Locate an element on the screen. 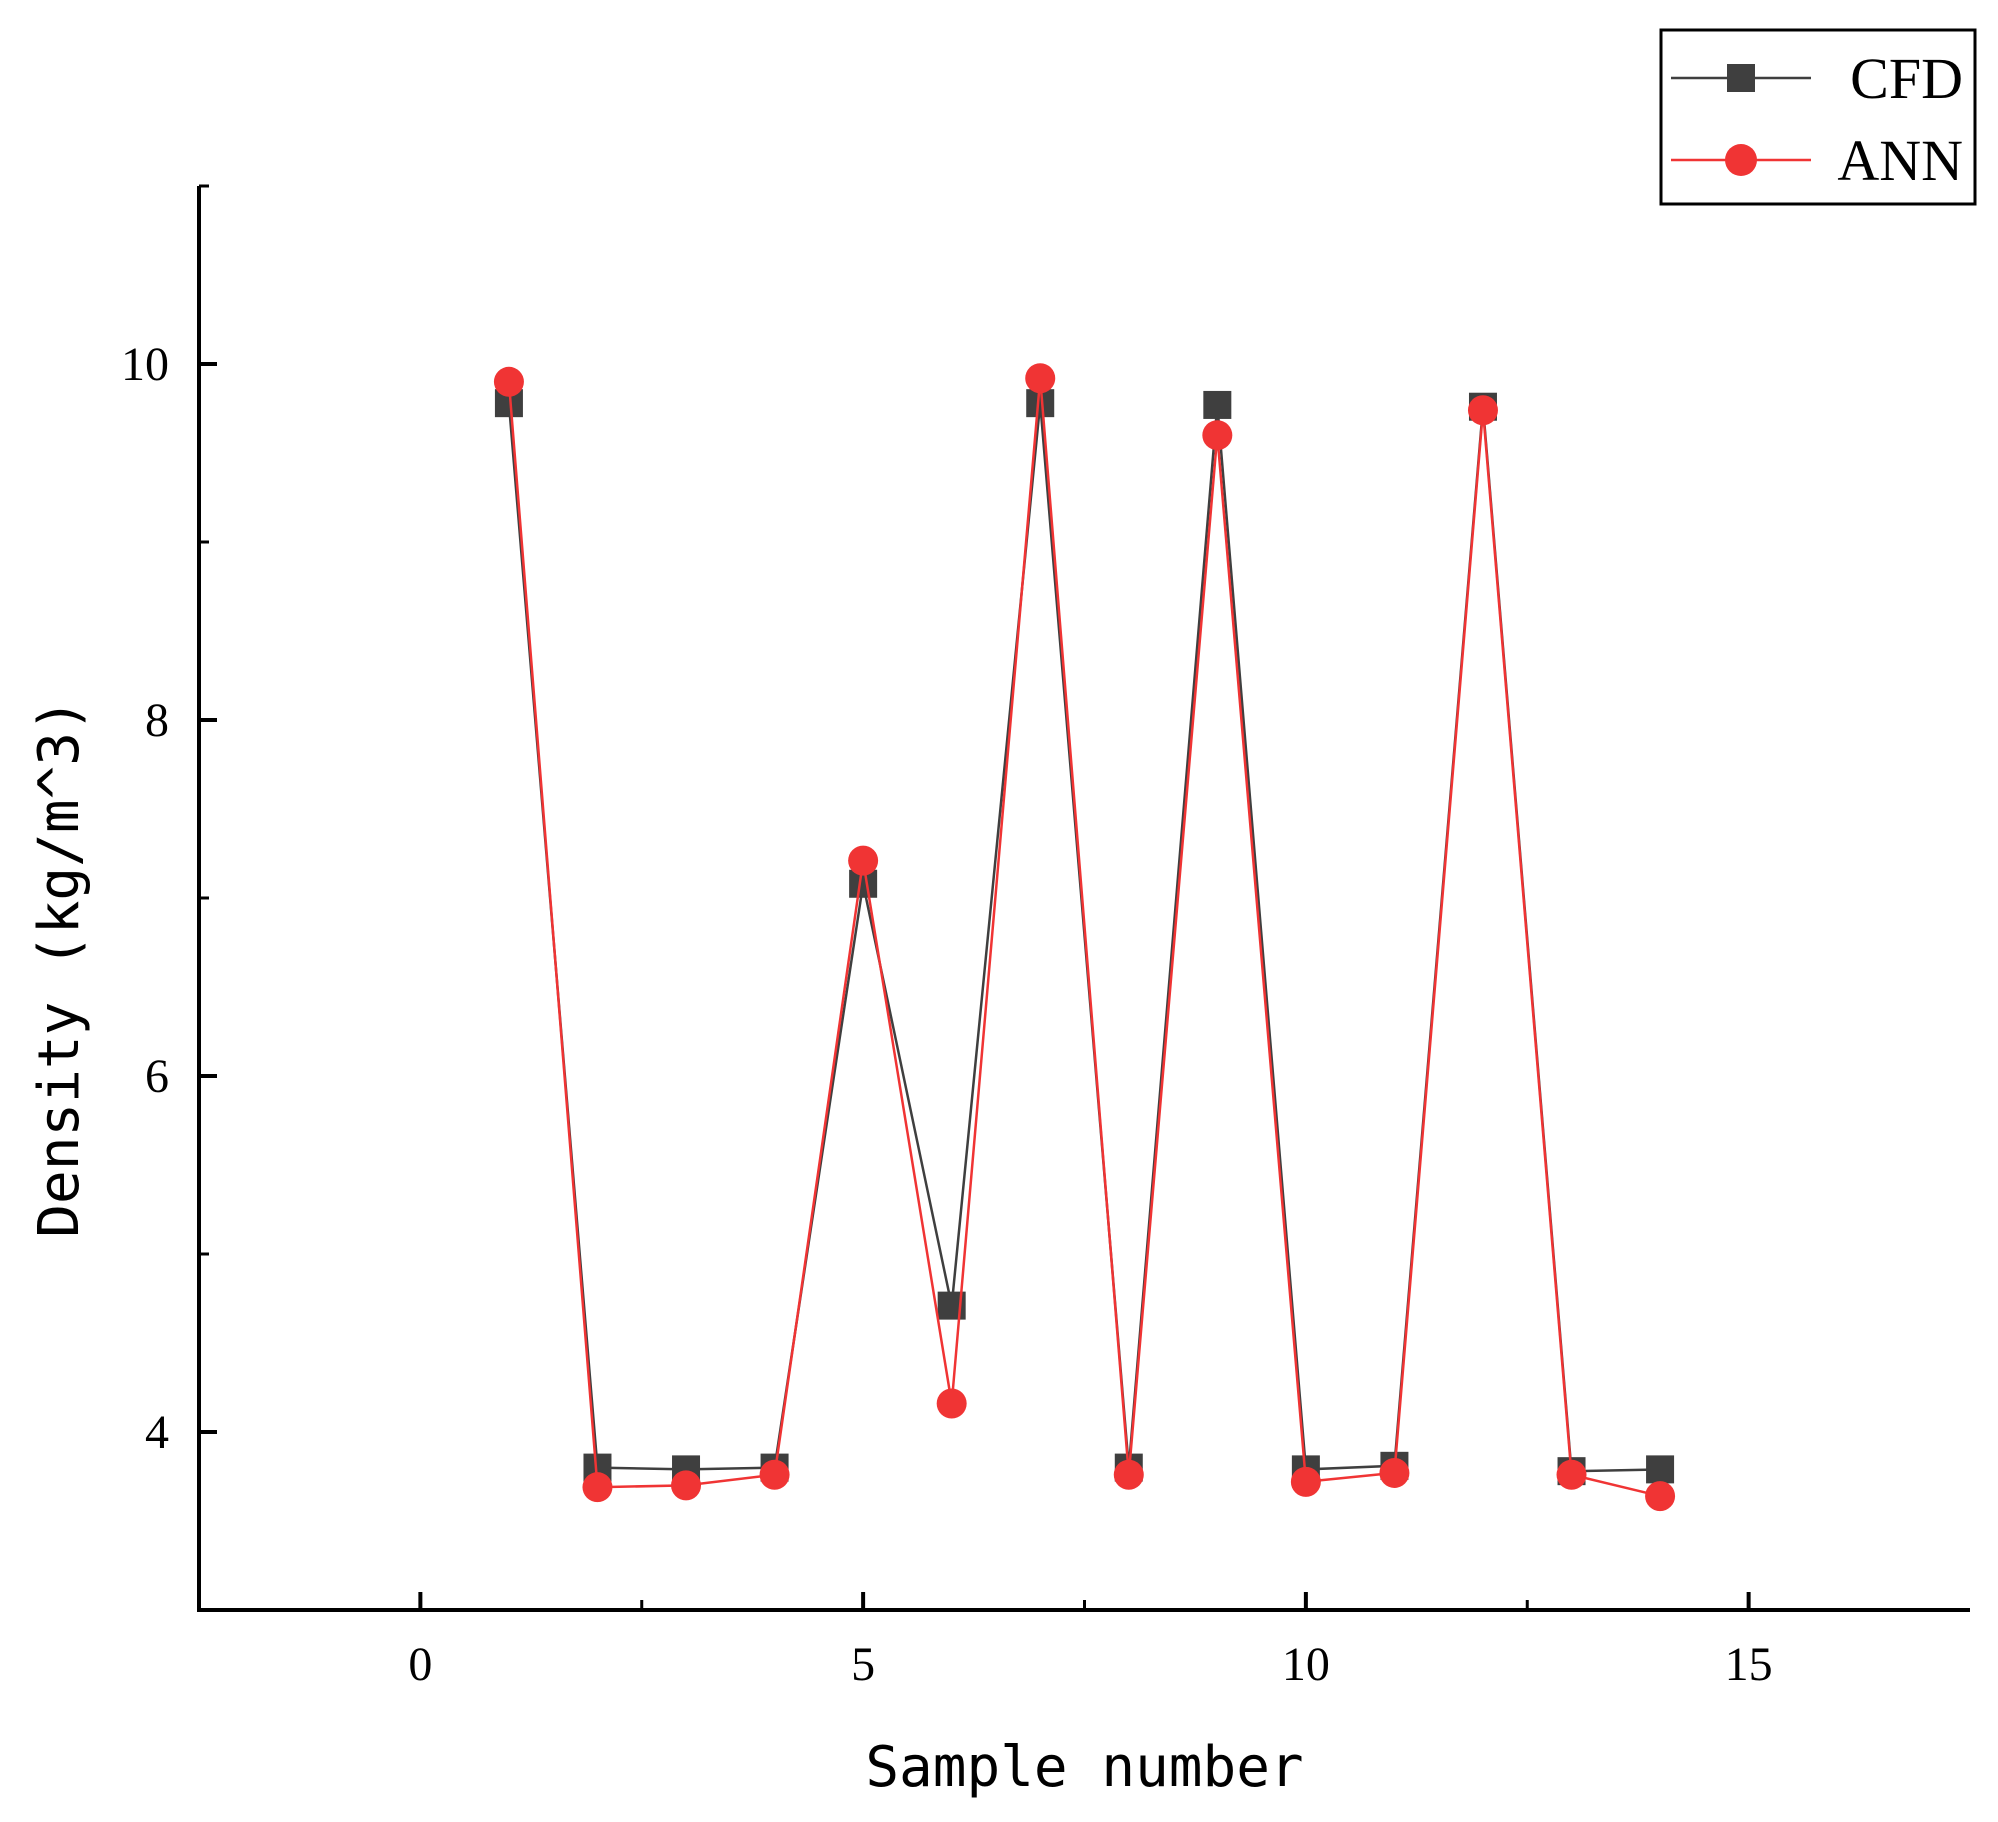 Image resolution: width=1998 pixels, height=1822 pixels. y-tick-label: 4 is located at coordinates (157, 1432).